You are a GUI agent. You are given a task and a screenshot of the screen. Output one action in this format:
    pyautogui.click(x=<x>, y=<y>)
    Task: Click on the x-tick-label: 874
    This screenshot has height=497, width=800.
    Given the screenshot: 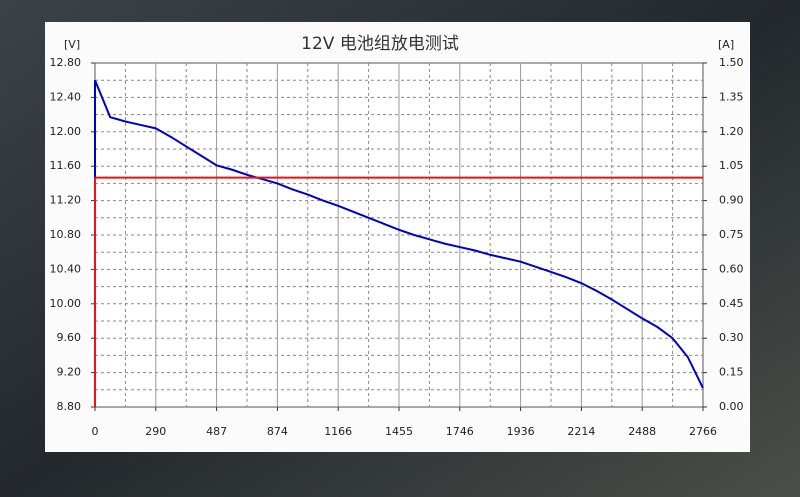 What is the action you would take?
    pyautogui.click(x=277, y=431)
    